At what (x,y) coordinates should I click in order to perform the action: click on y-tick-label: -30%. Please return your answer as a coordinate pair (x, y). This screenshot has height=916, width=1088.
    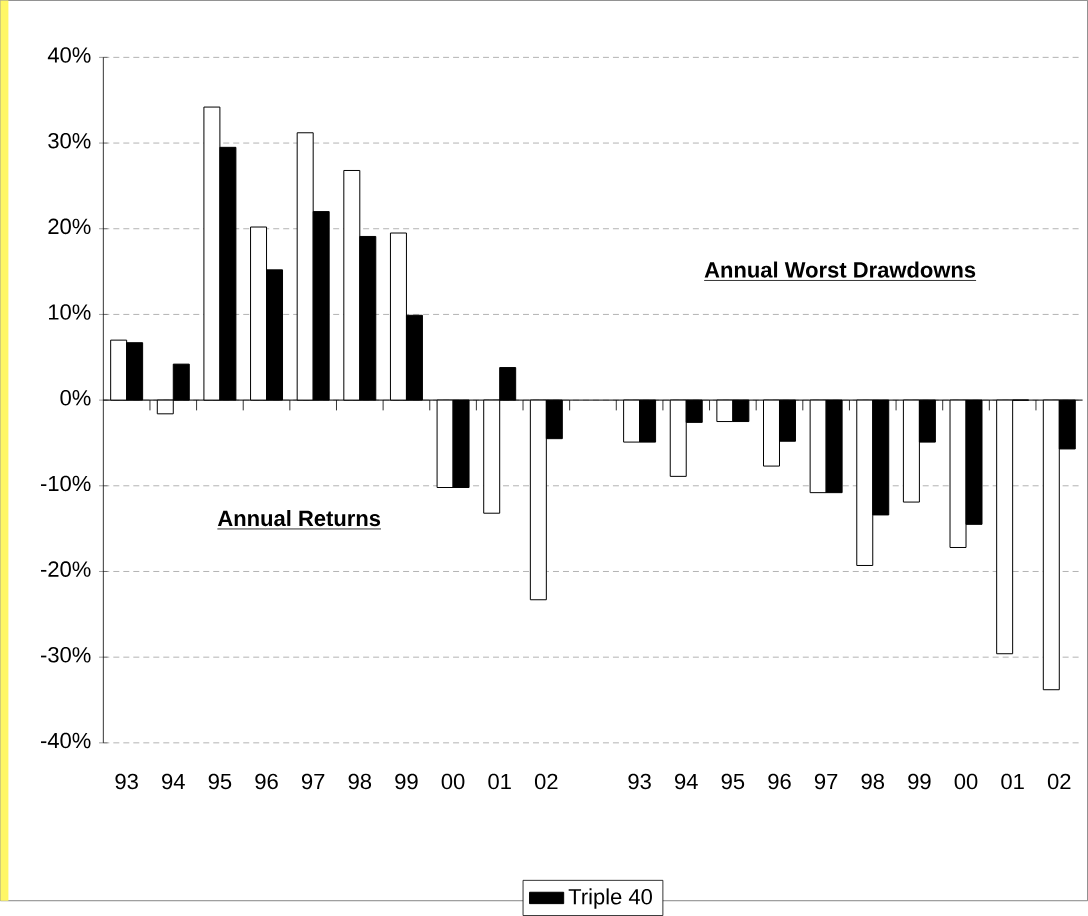
    Looking at the image, I should click on (65, 655).